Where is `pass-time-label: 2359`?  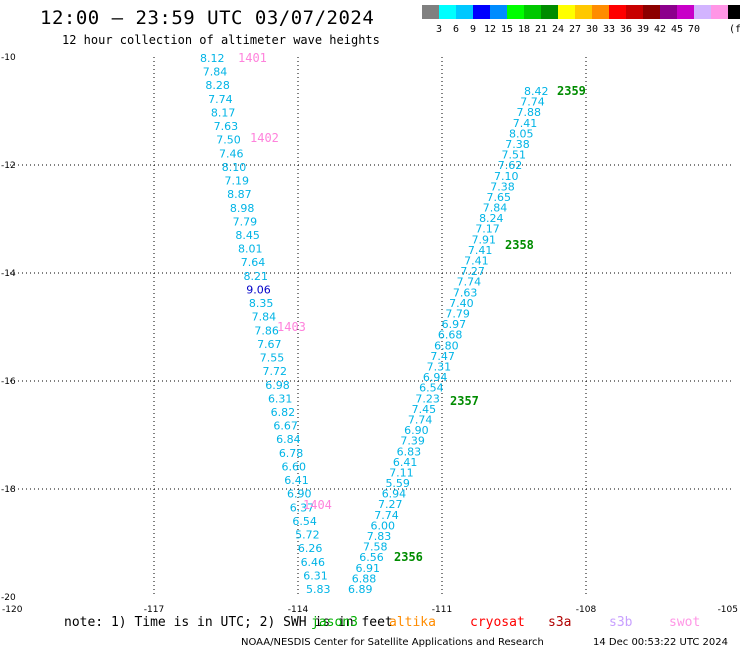 pass-time-label: 2359 is located at coordinates (571, 91).